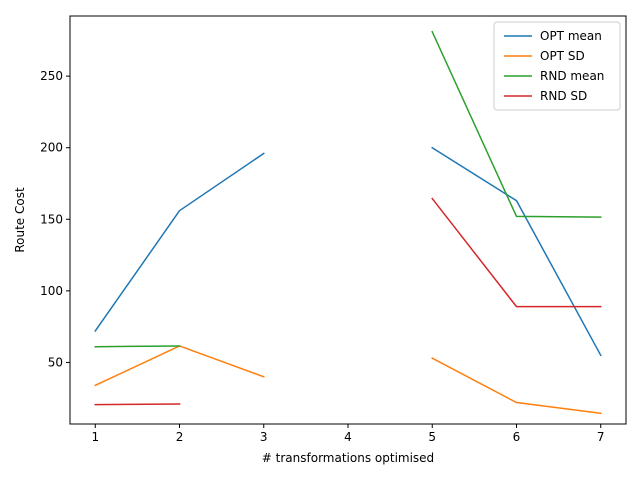 The image size is (640, 480). Describe the element at coordinates (20, 220) in the screenshot. I see `y-axis-label: Route Cost` at that location.